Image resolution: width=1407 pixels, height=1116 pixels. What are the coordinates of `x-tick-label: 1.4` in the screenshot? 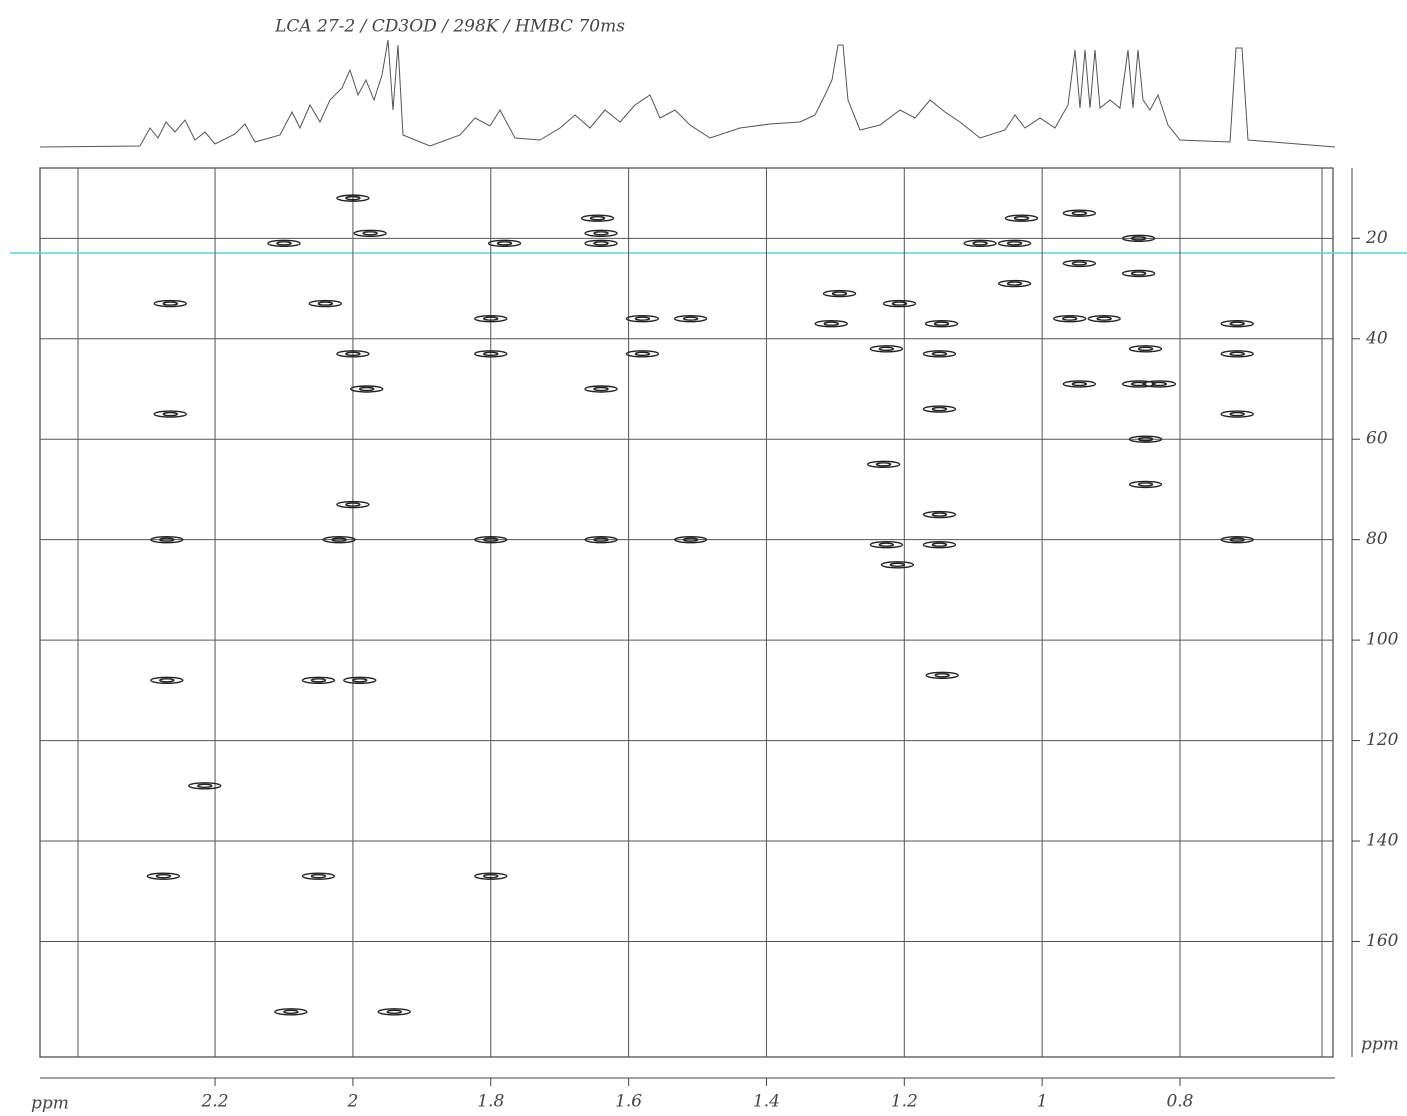 It's located at (766, 1102).